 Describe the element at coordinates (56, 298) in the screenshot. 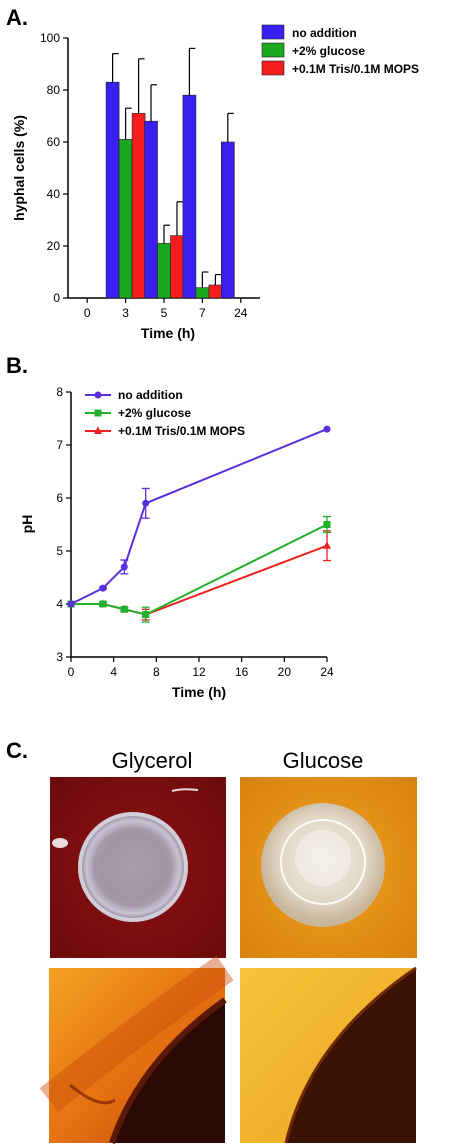

I see `y-tick-label: 0` at that location.